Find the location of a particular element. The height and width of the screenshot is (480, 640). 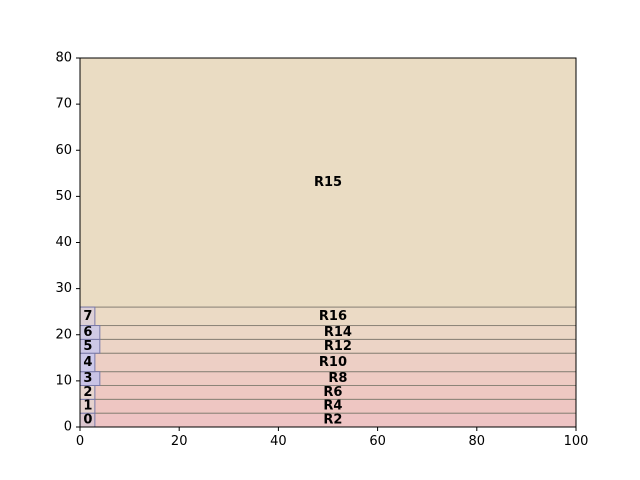

region-label-r2: R2 is located at coordinates (332, 420).